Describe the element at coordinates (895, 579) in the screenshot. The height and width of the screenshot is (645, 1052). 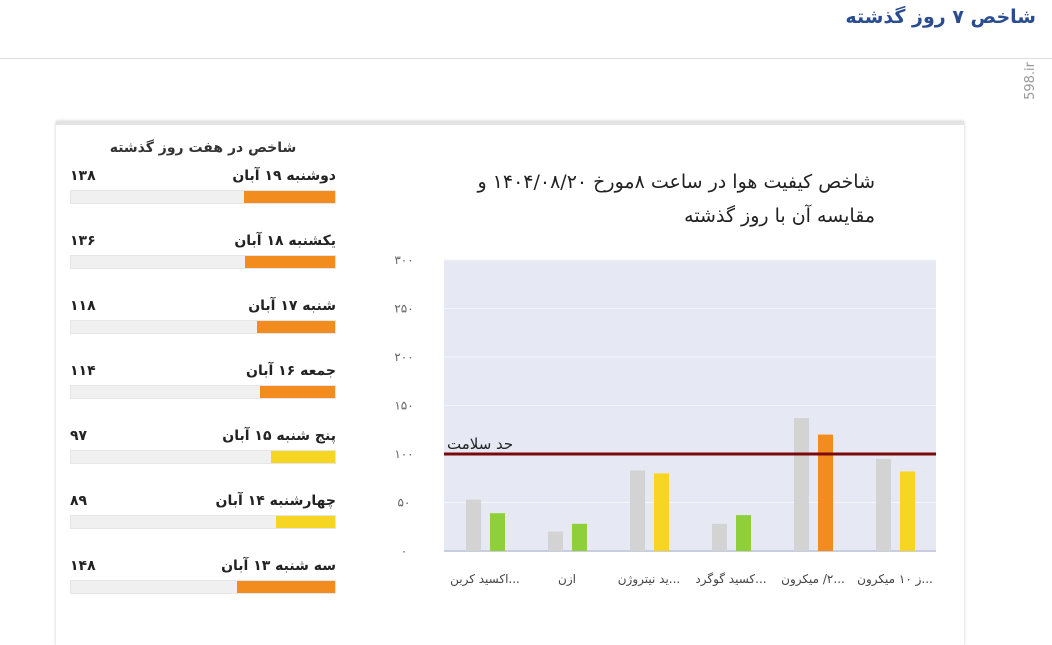
I see `x-tick-label: ...ز ۱۰ میکرون` at that location.